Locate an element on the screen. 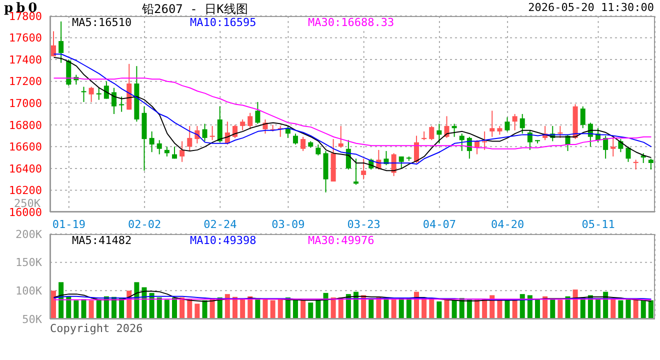 This screenshot has width=660, height=360. y-tick-label: 16800 is located at coordinates (25, 125).